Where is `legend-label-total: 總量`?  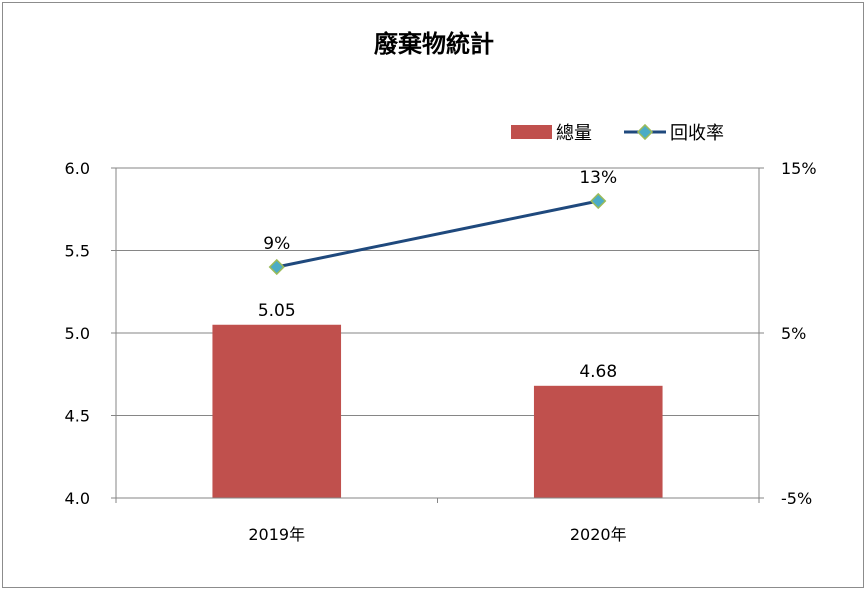 legend-label-total: 總量 is located at coordinates (574, 133).